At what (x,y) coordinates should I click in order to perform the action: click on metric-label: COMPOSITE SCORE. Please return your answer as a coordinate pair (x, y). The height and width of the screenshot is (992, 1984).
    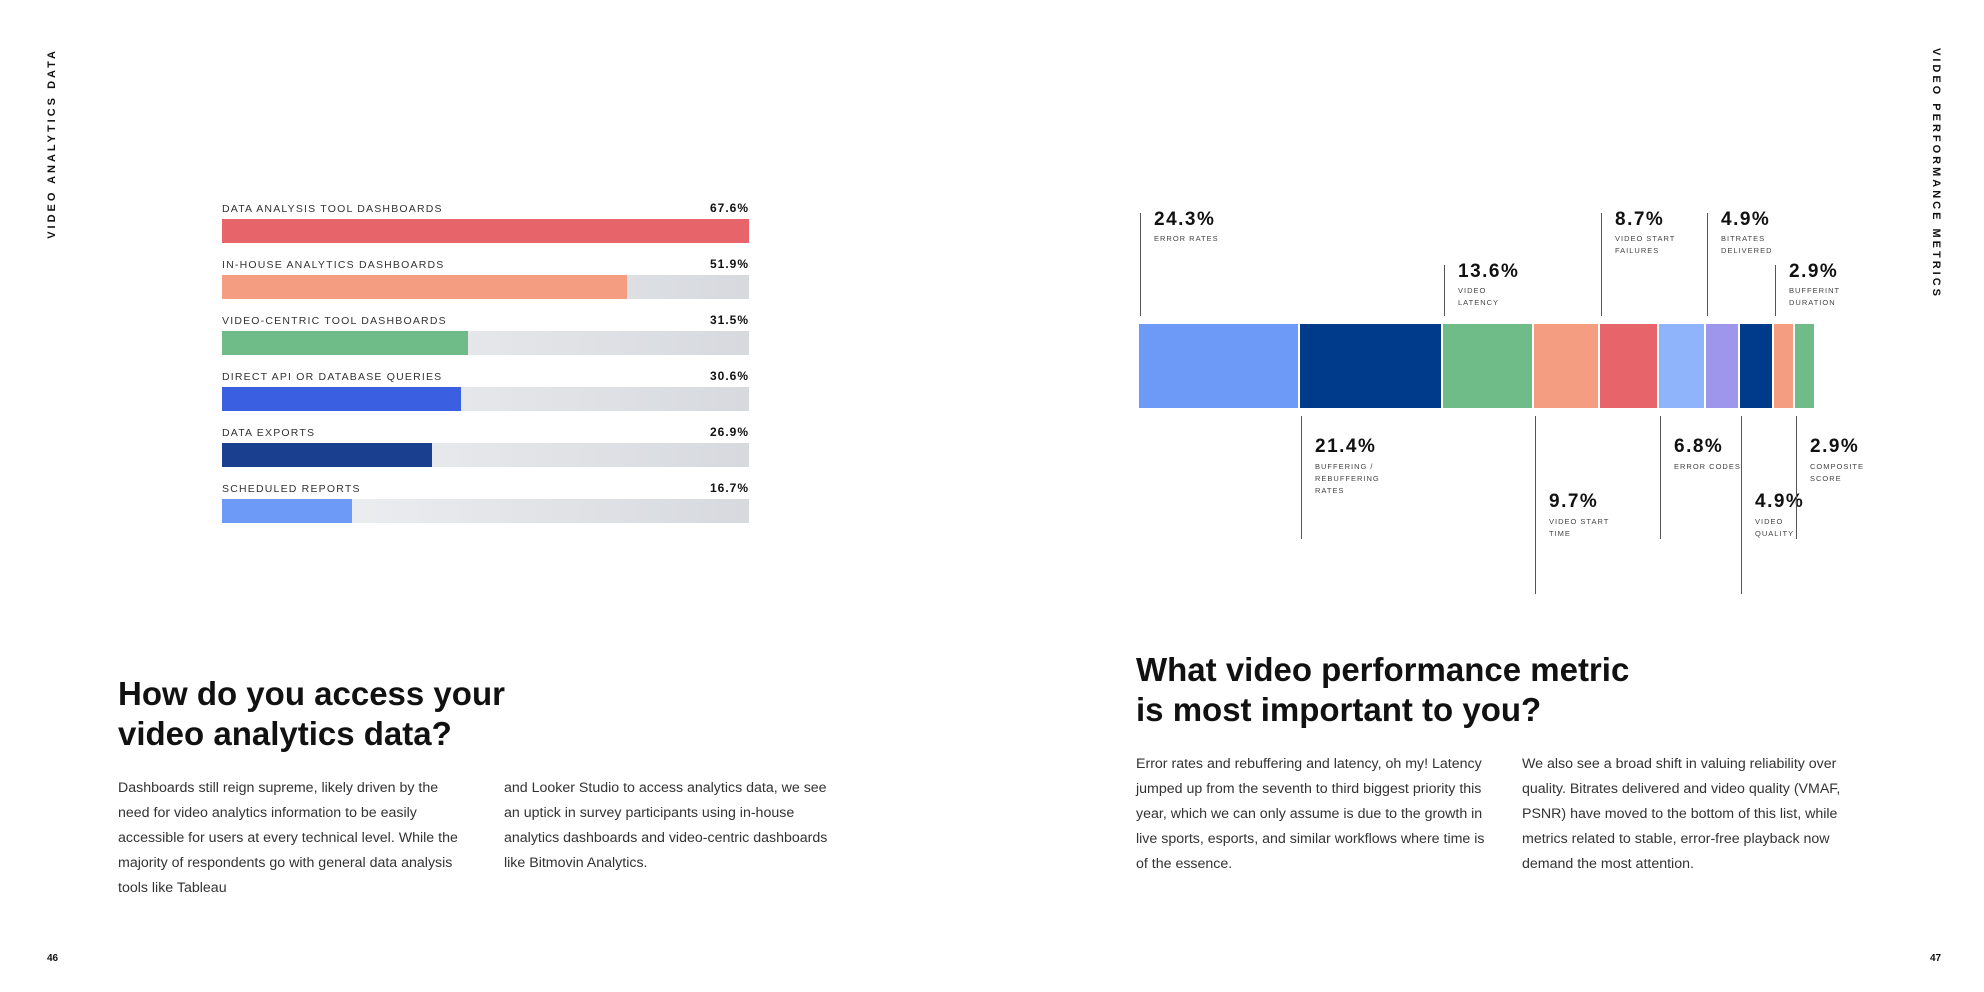
    Looking at the image, I should click on (1837, 472).